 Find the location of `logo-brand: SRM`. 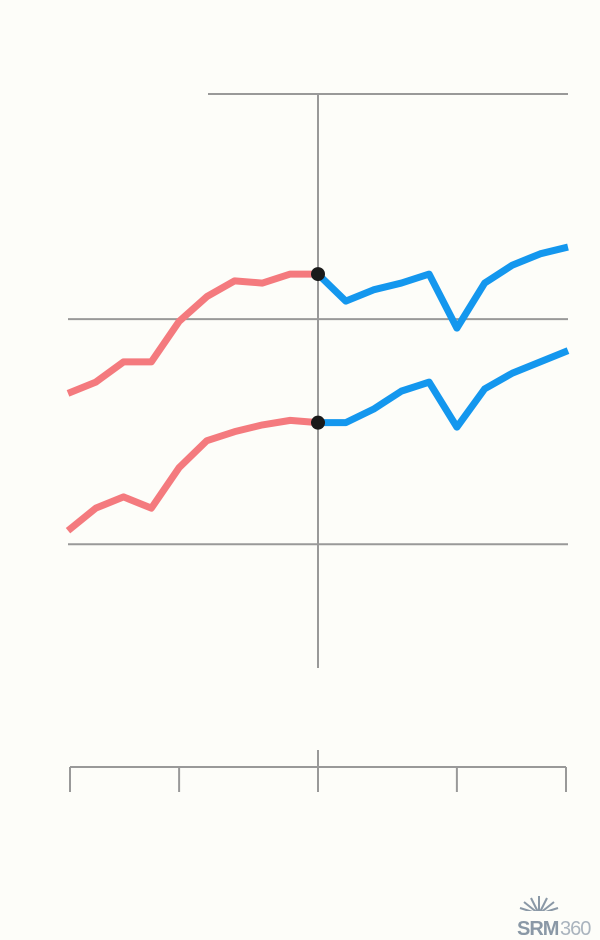

logo-brand: SRM is located at coordinates (538, 929).